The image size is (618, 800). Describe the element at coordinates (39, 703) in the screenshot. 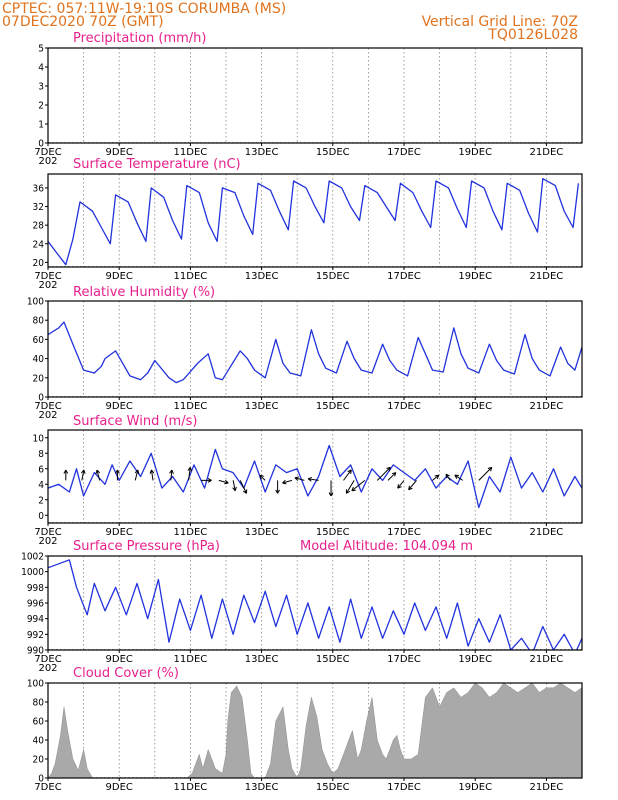

I see `y-tick-label: 80` at that location.